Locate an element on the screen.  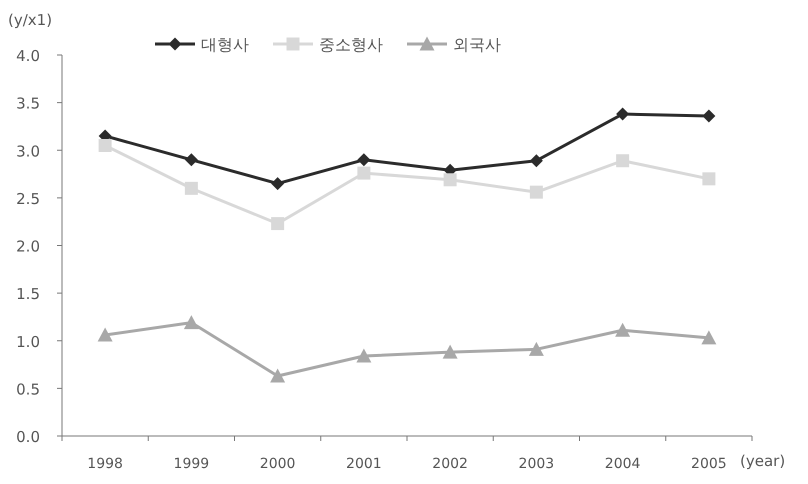
x-tick-label: 2005 is located at coordinates (709, 464).